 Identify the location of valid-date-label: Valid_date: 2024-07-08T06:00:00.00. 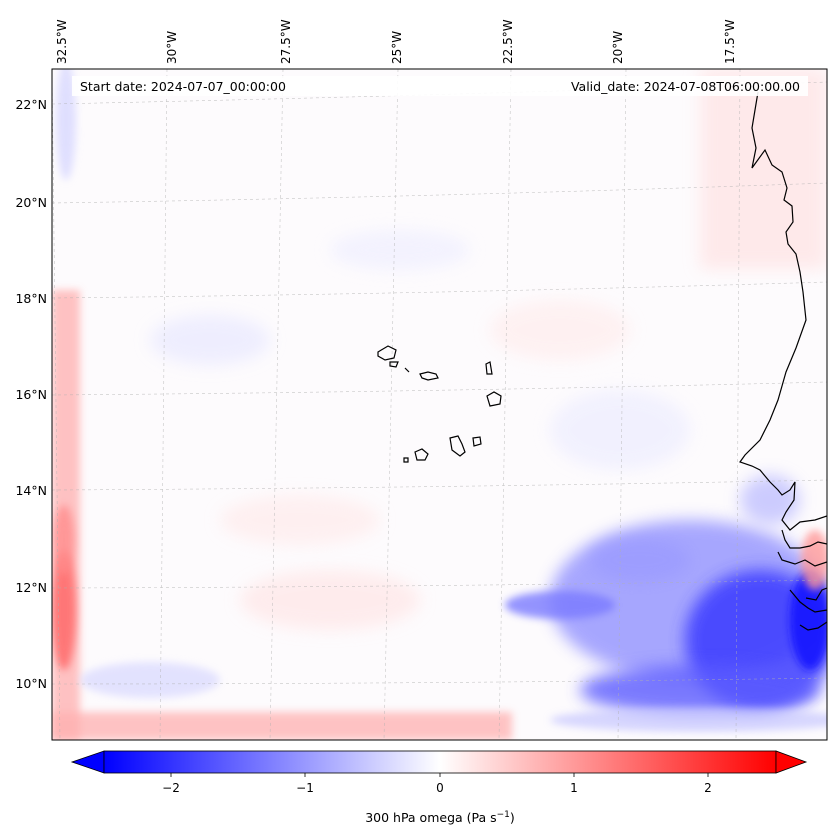
(685, 86).